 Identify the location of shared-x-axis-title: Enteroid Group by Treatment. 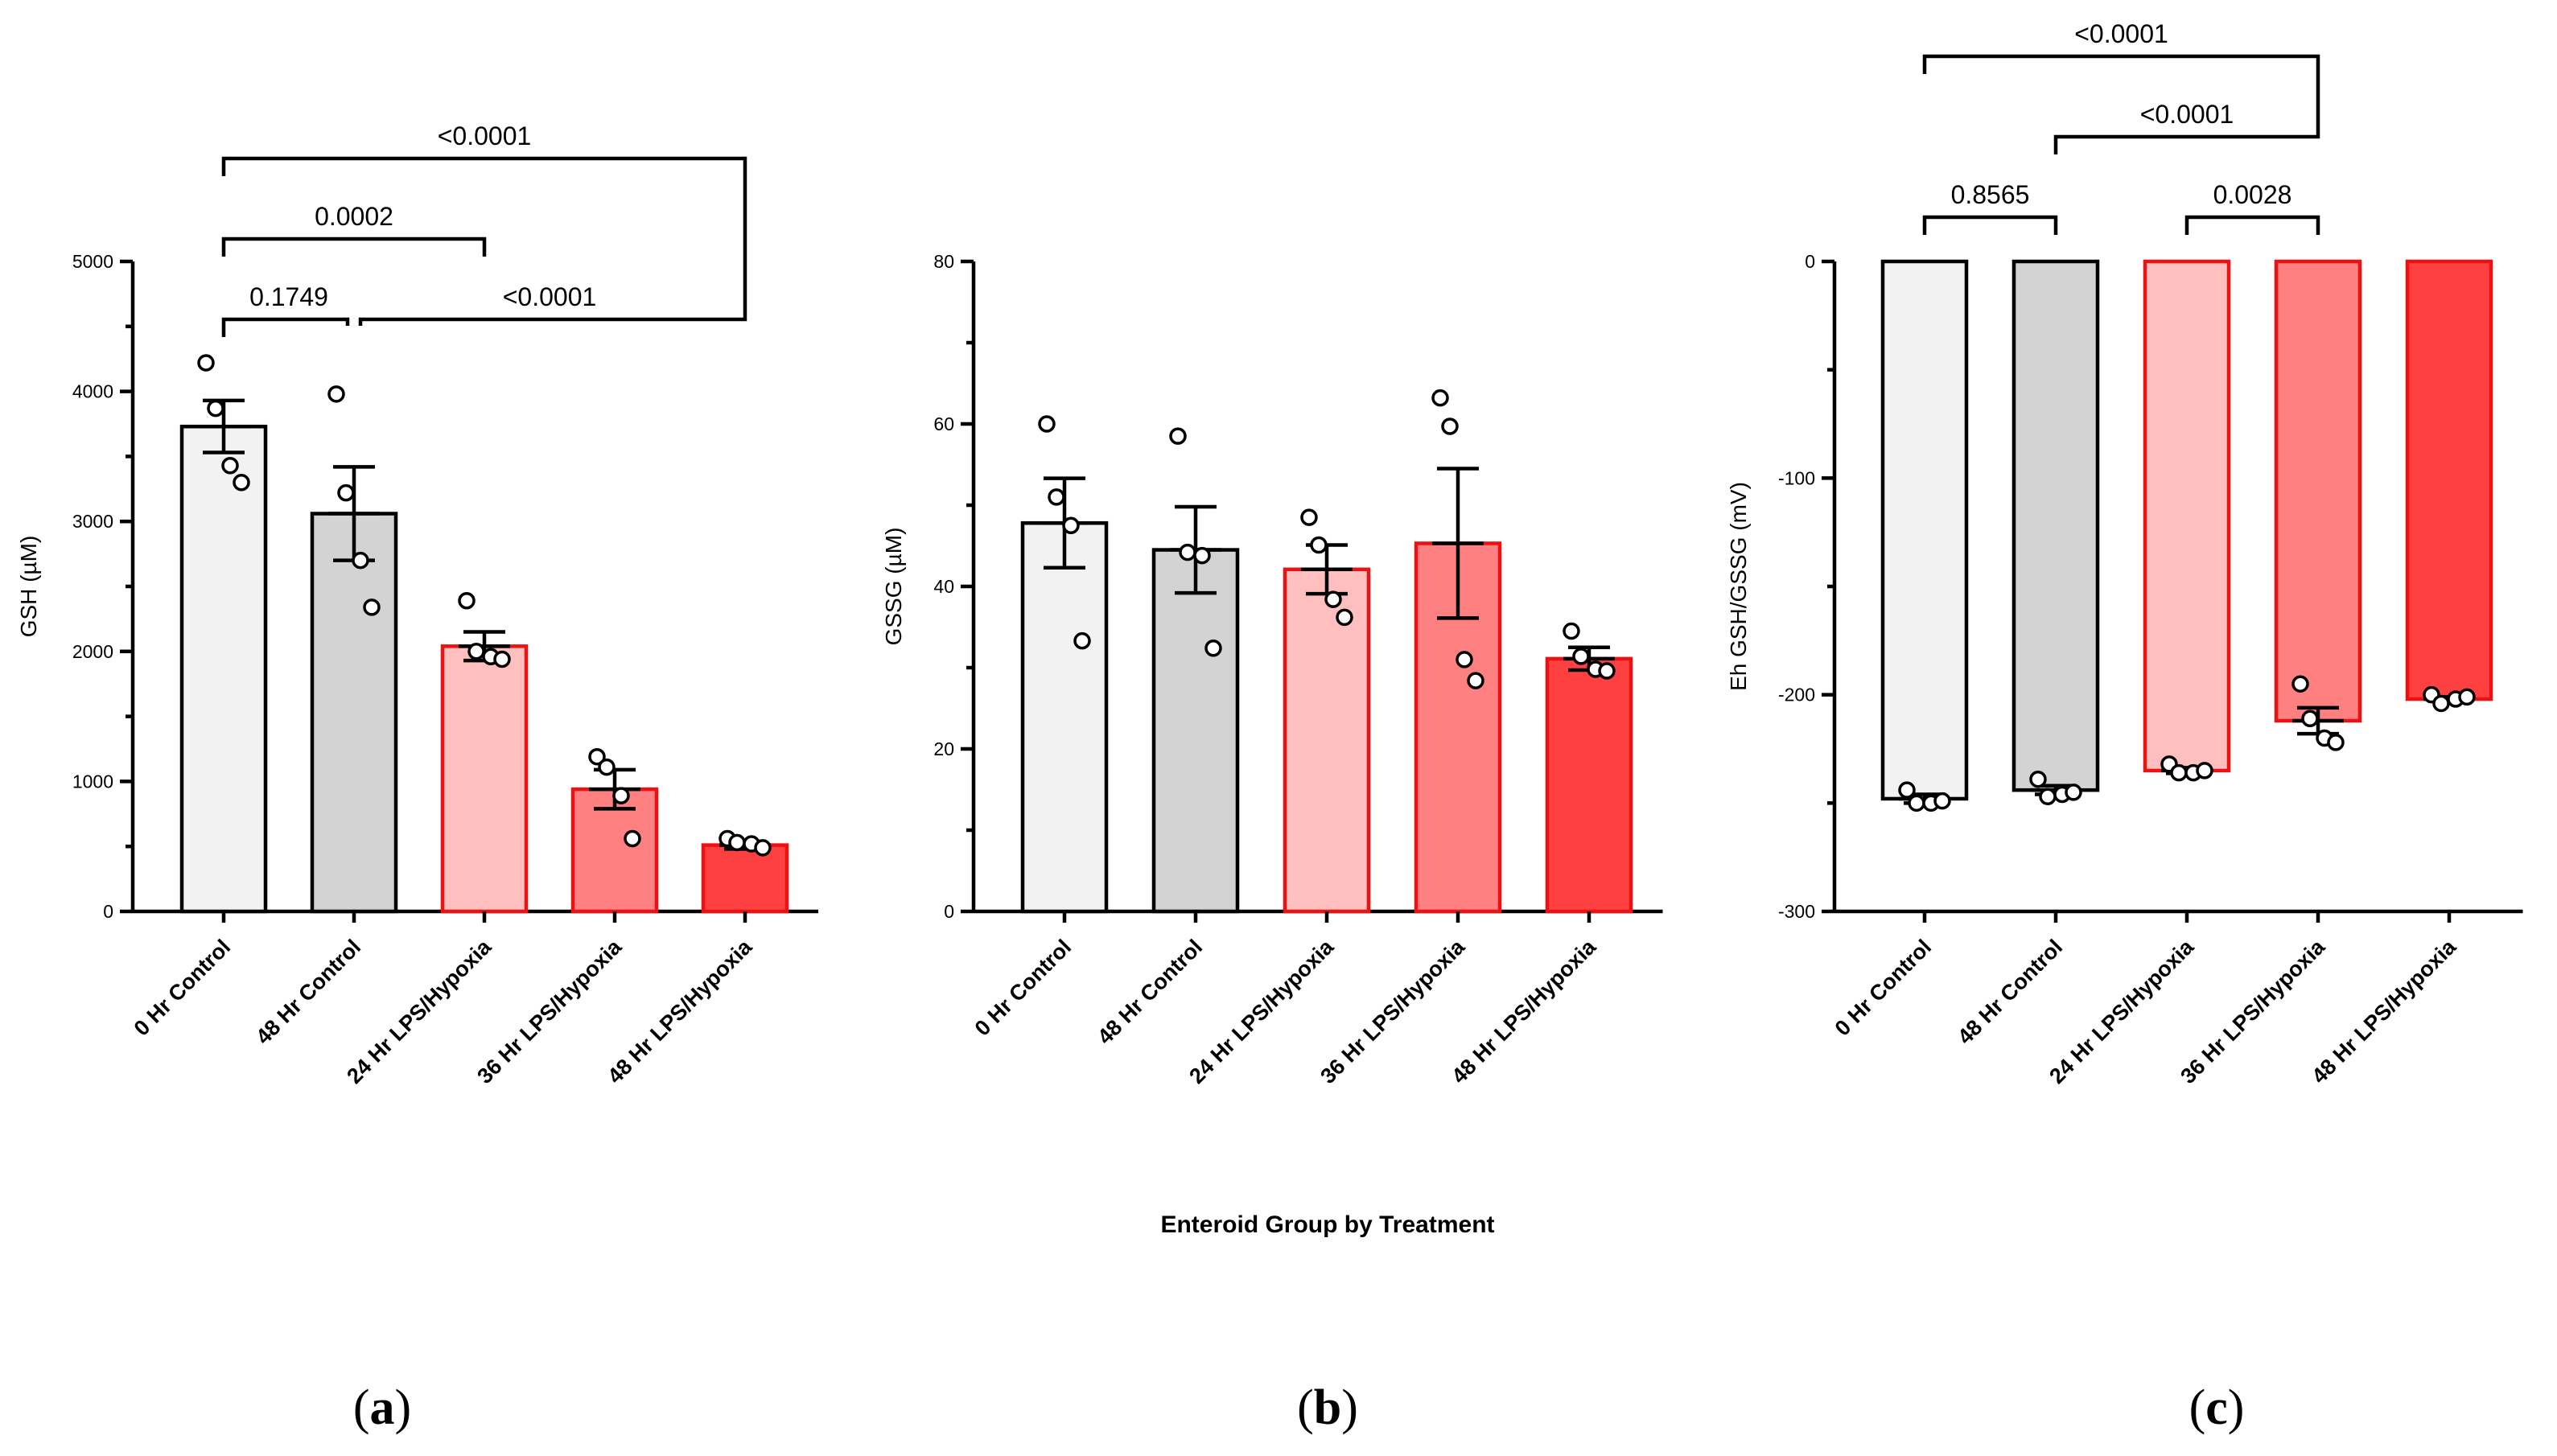
(1327, 1224).